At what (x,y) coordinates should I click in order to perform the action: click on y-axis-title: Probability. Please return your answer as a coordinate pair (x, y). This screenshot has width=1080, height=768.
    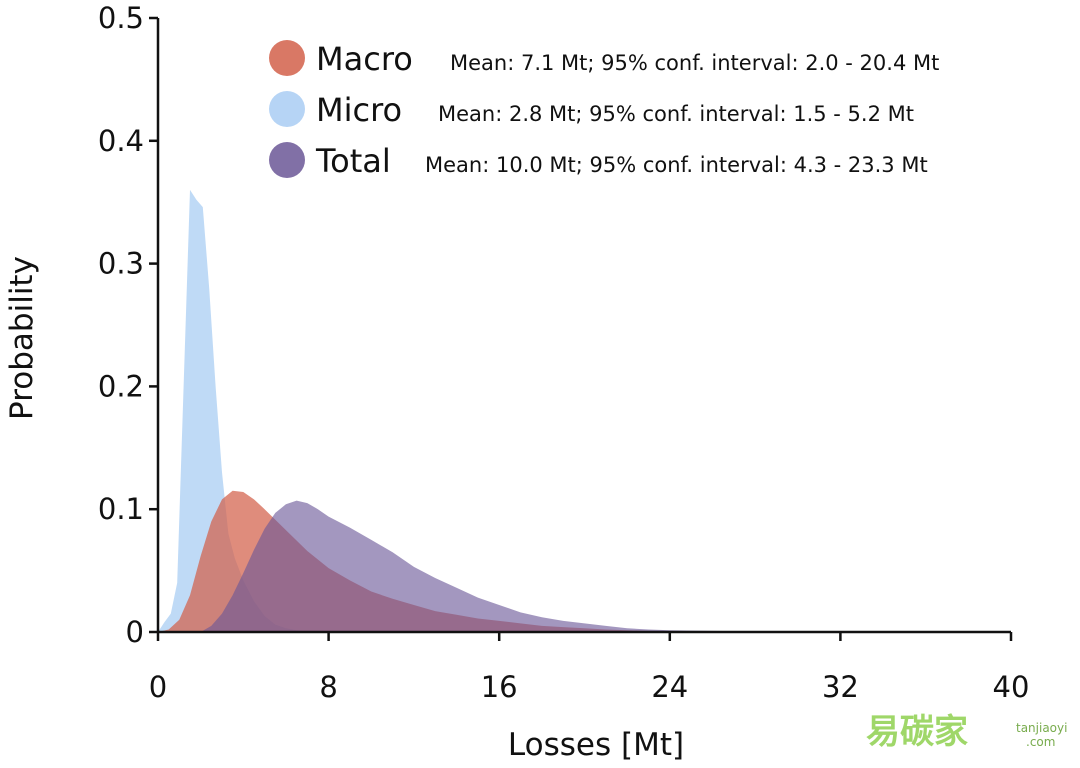
    Looking at the image, I should click on (22, 338).